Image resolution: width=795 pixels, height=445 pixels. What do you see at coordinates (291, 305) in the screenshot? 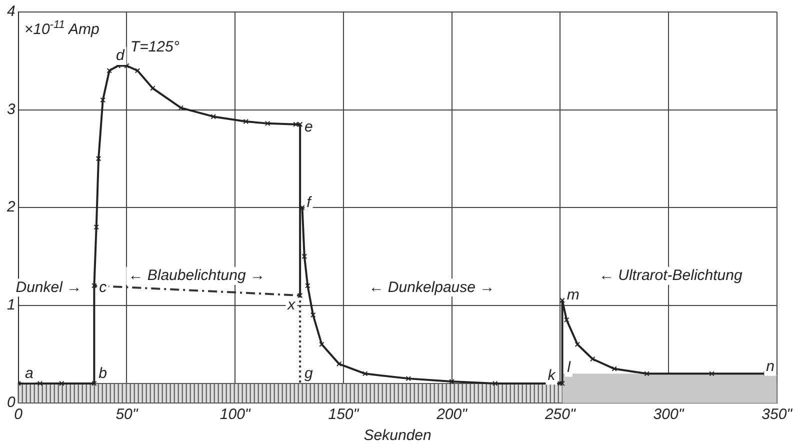
I see `annotation: x` at bounding box center [291, 305].